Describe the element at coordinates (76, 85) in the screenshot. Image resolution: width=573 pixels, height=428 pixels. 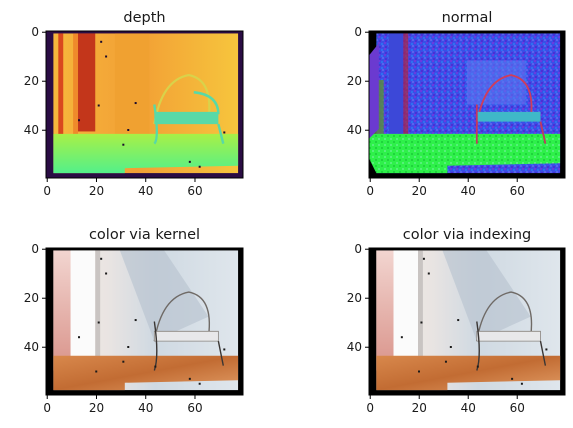
I see `depth-column-edge` at that location.